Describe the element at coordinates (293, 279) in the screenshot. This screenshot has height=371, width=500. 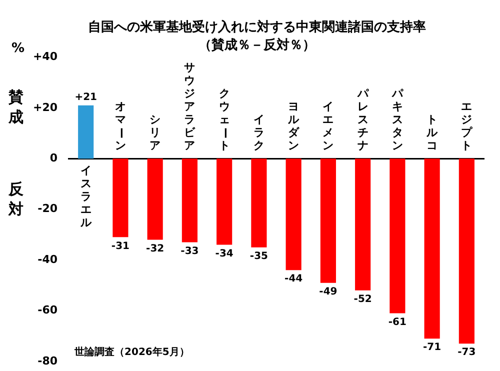
I see `data-label: -44` at that location.